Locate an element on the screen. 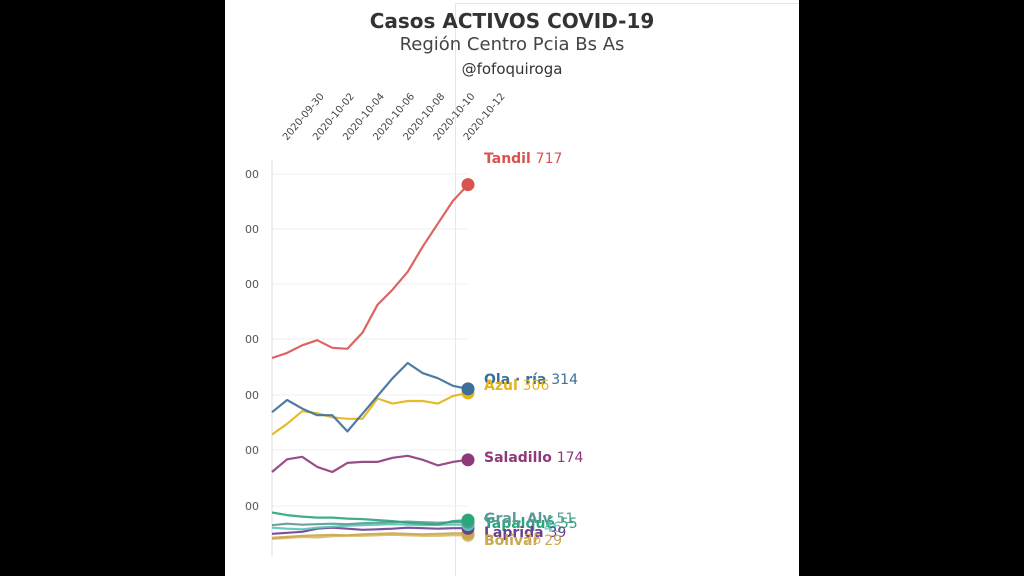 The height and width of the screenshot is (576, 1024). series-end-label: 46 is located at coordinates (553, 528).